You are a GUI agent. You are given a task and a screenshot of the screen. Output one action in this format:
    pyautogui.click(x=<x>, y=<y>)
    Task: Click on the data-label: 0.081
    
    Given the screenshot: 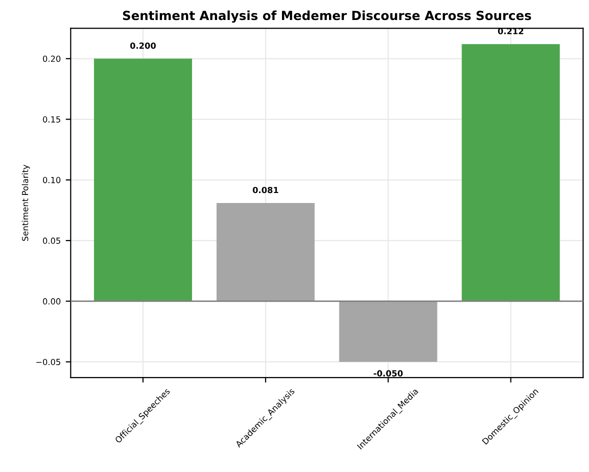 What is the action you would take?
    pyautogui.click(x=265, y=190)
    